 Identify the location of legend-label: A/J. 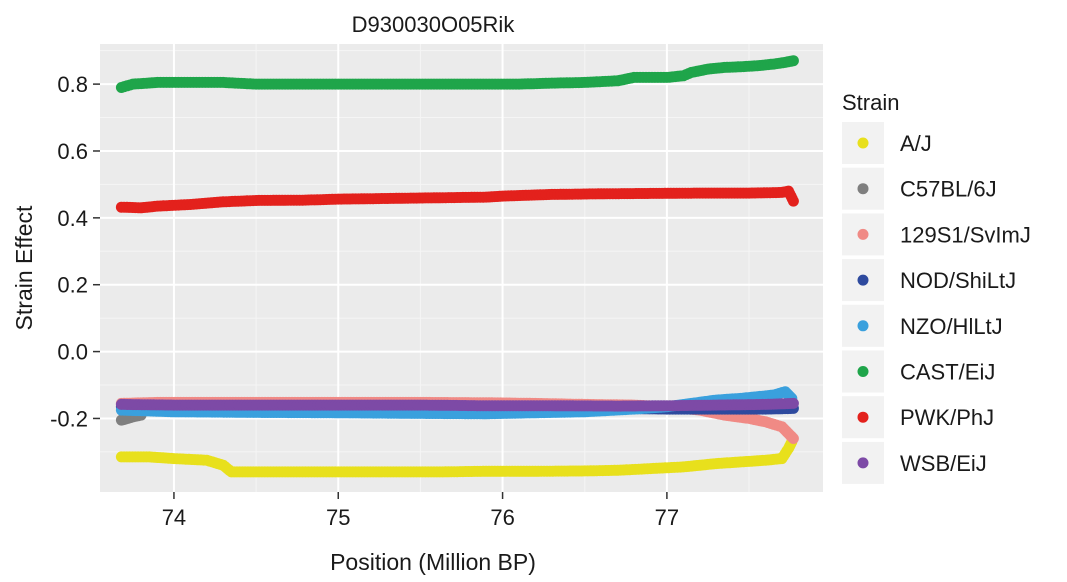
(916, 143).